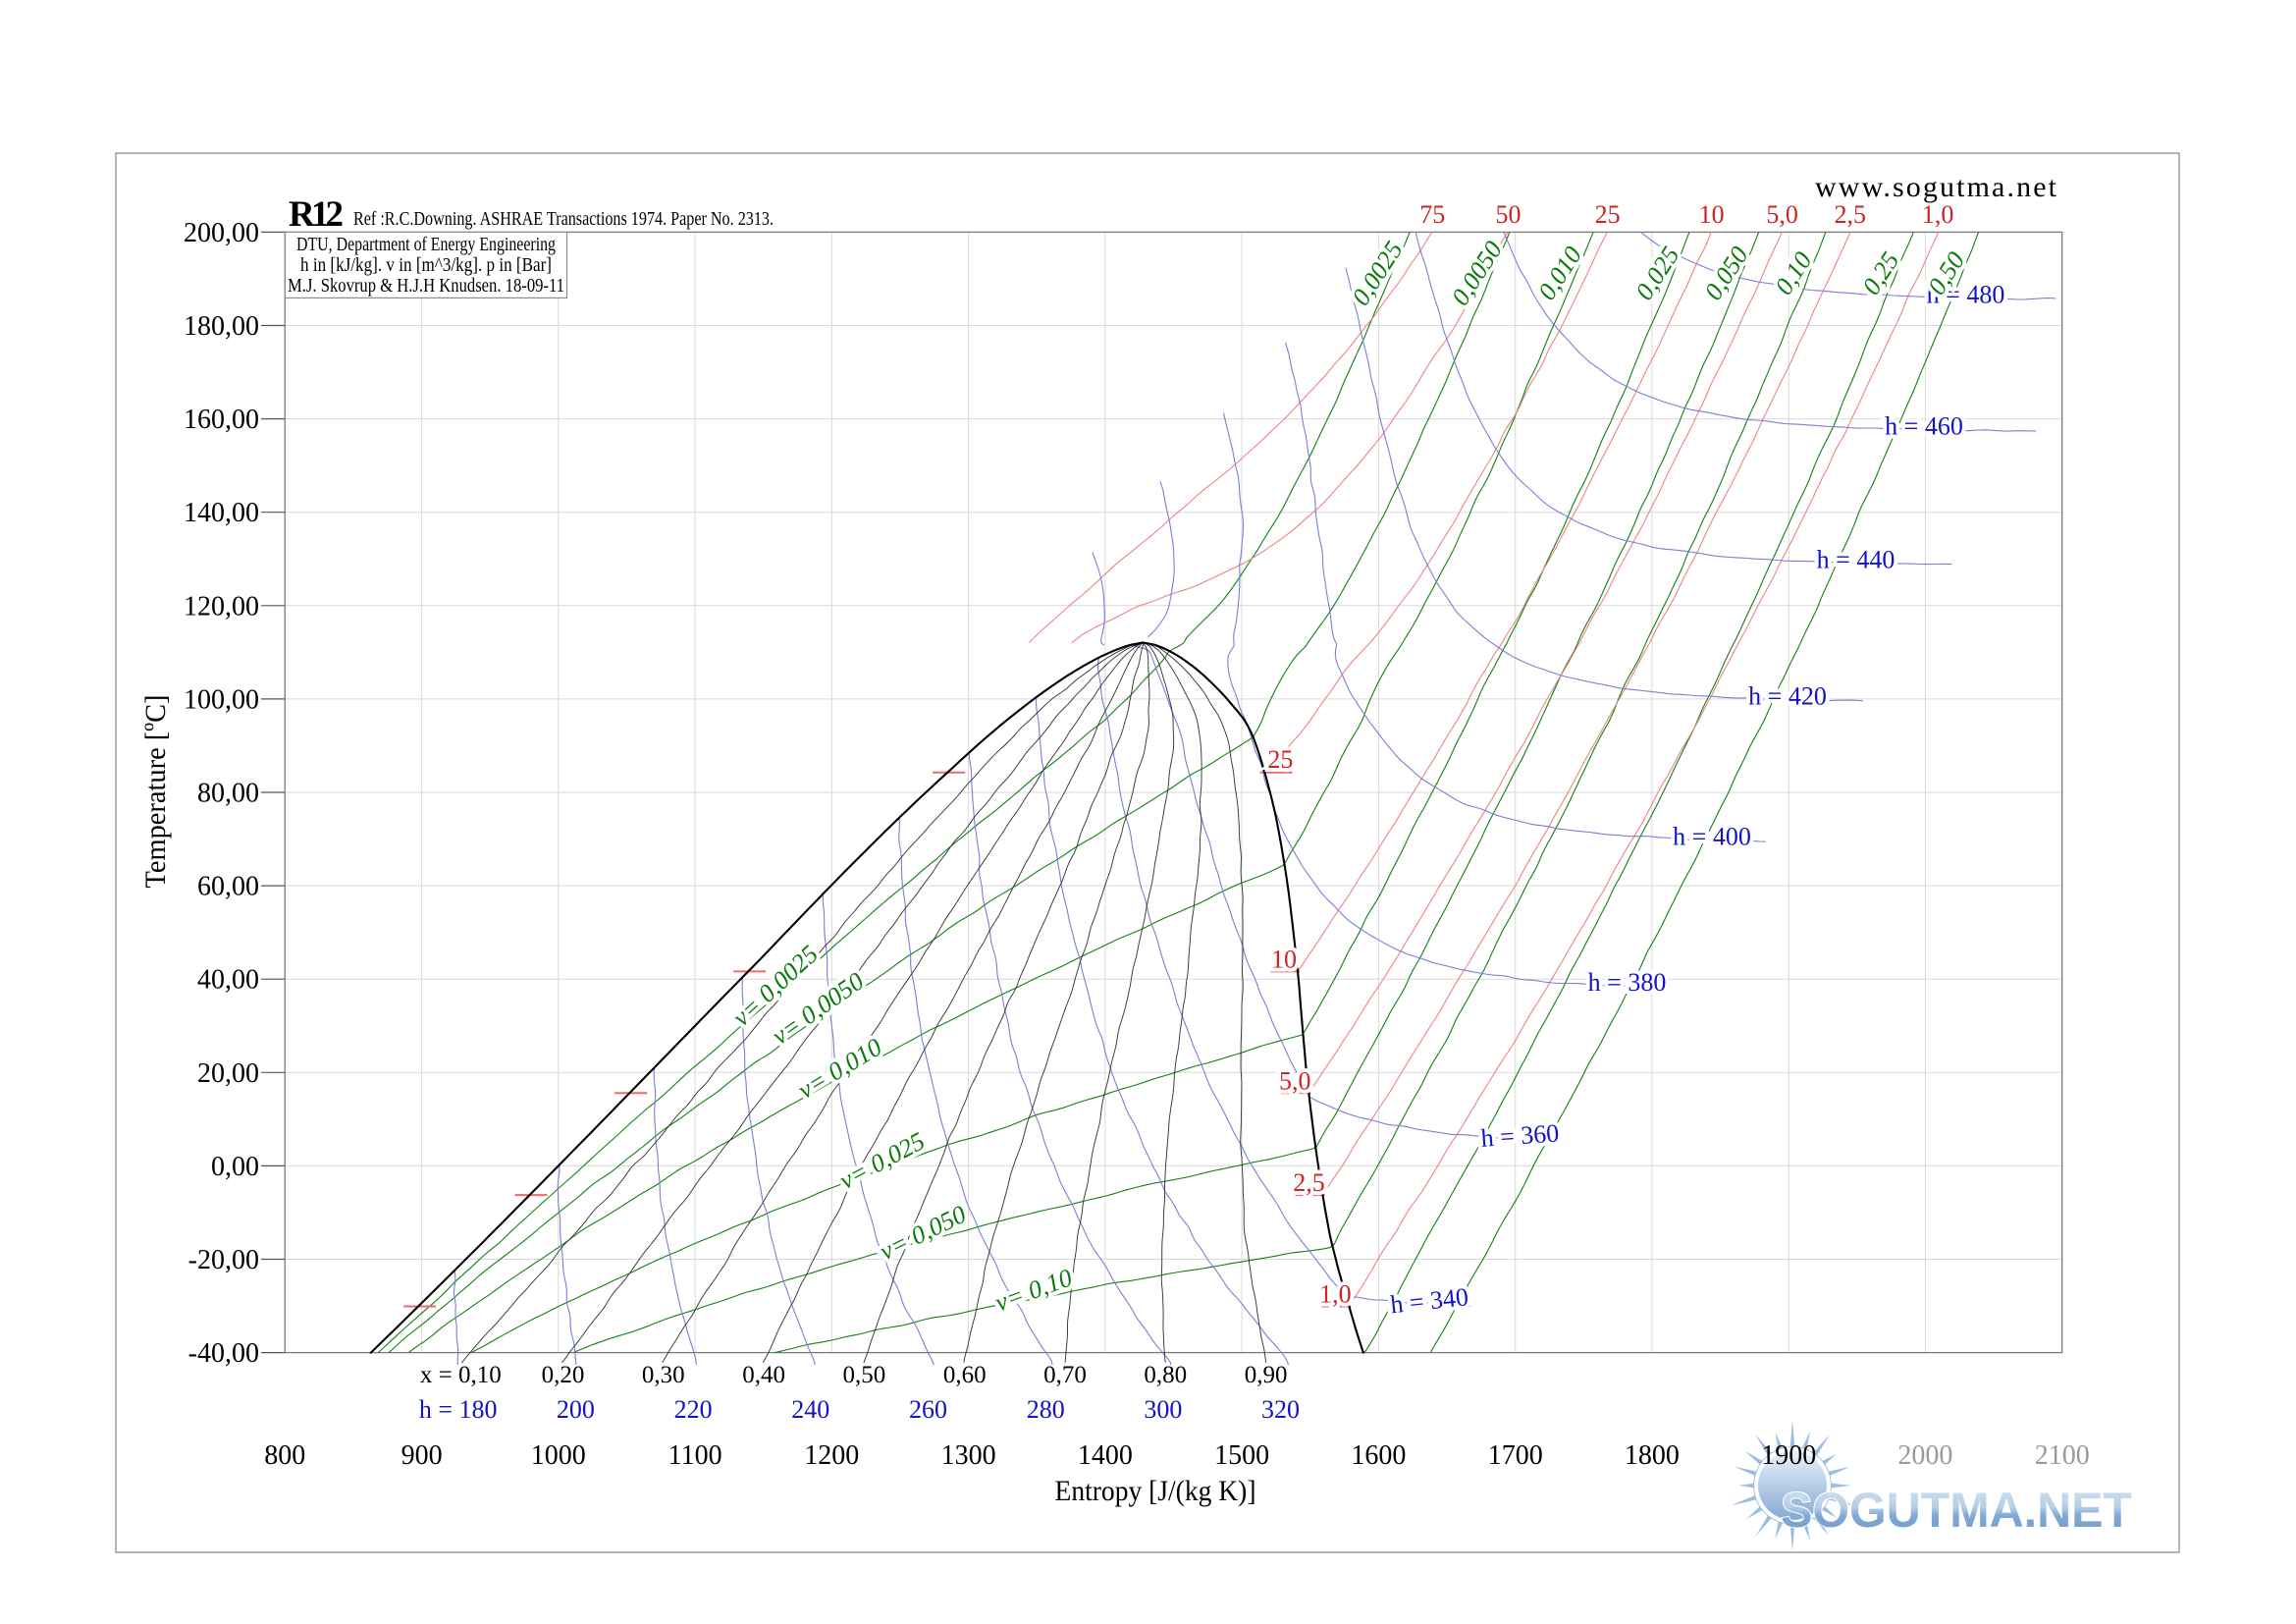 The height and width of the screenshot is (1624, 2296). I want to click on svg-text: 50, so click(1509, 214).